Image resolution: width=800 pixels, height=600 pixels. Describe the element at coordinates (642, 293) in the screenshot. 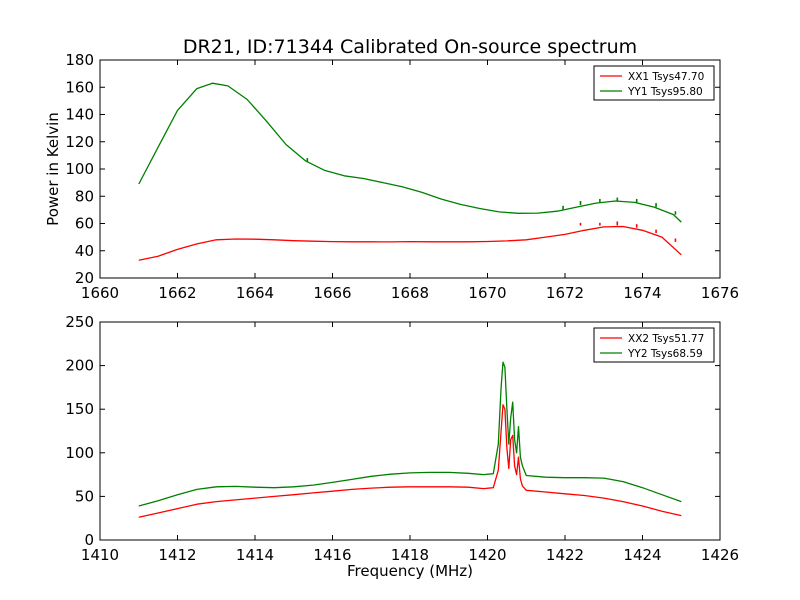

I see `top-x-tick-label: 1674` at that location.